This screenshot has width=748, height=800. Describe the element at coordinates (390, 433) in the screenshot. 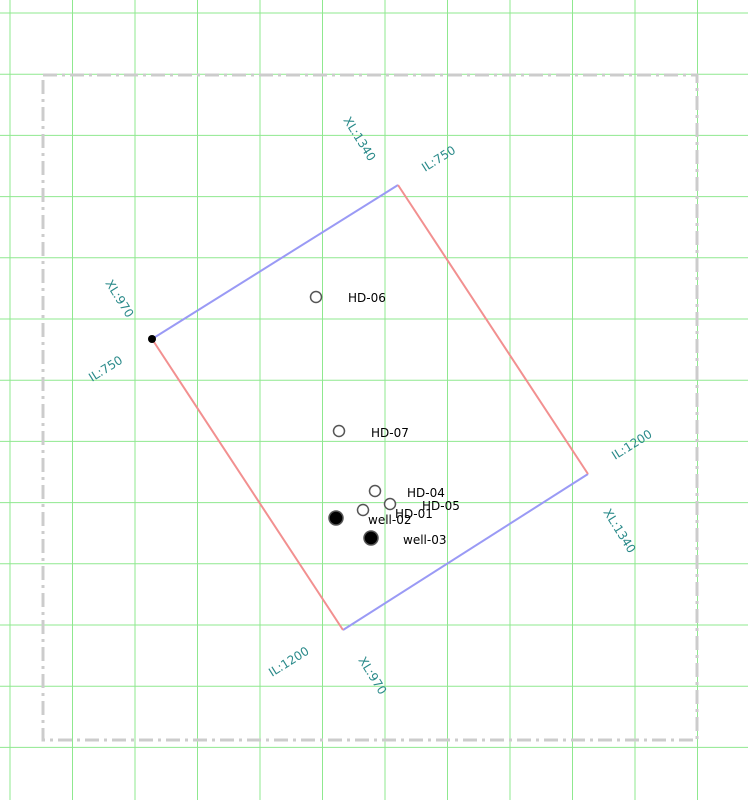

I see `well-label: HD-07` at that location.